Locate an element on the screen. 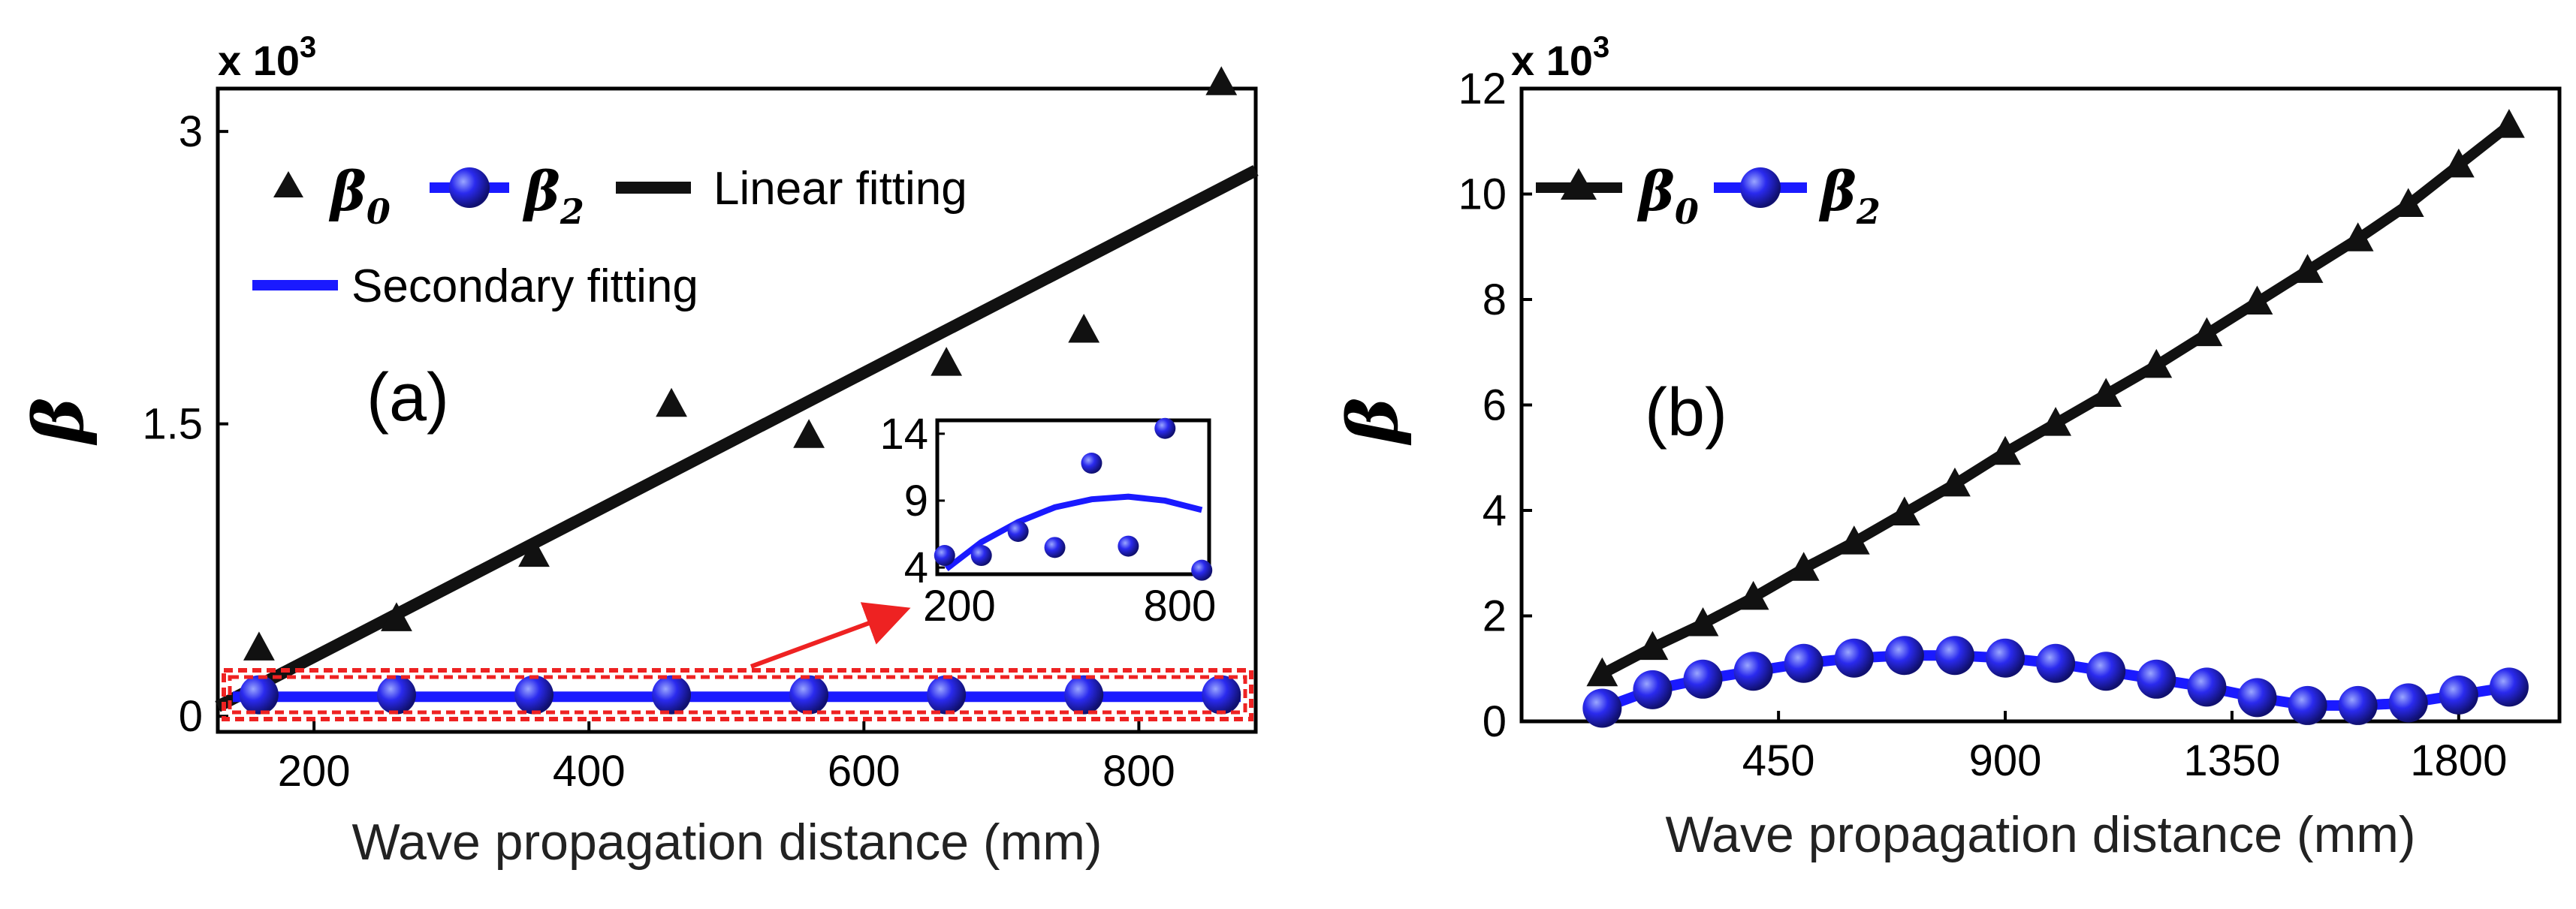 The image size is (2576, 909). panel-a-multiplier-exp: 3 is located at coordinates (308, 47).